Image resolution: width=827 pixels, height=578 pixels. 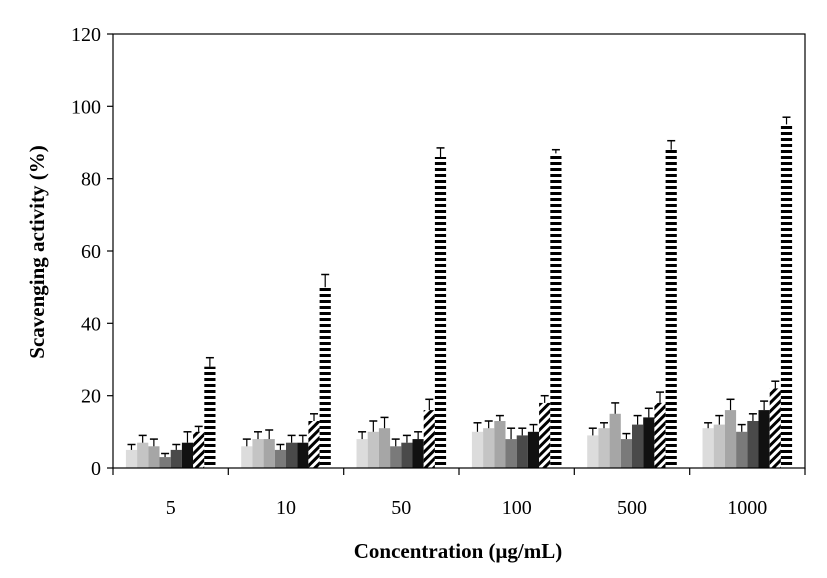 What do you see at coordinates (286, 508) in the screenshot?
I see `x-tick-label: 10` at bounding box center [286, 508].